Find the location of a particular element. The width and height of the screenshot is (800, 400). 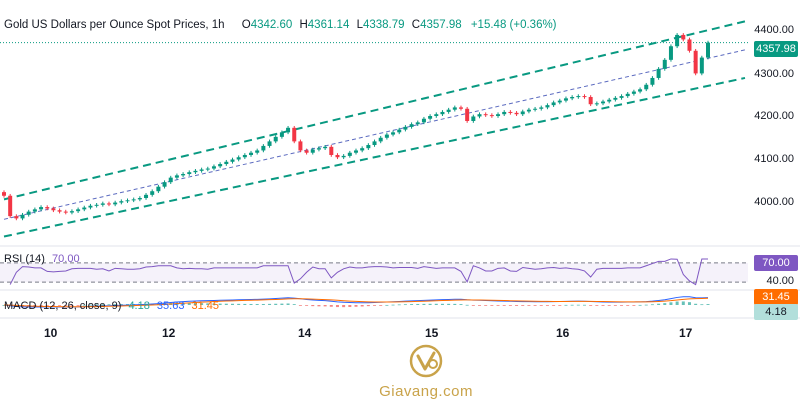

logo-wordmark: Giavang.com is located at coordinates (426, 391).